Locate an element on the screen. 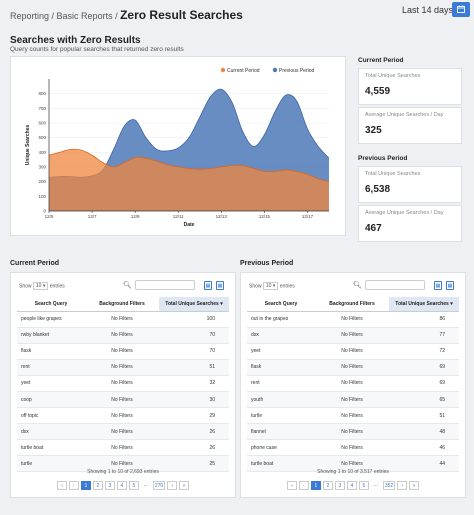 The width and height of the screenshot is (474, 515). page-button: 270 is located at coordinates (159, 485).